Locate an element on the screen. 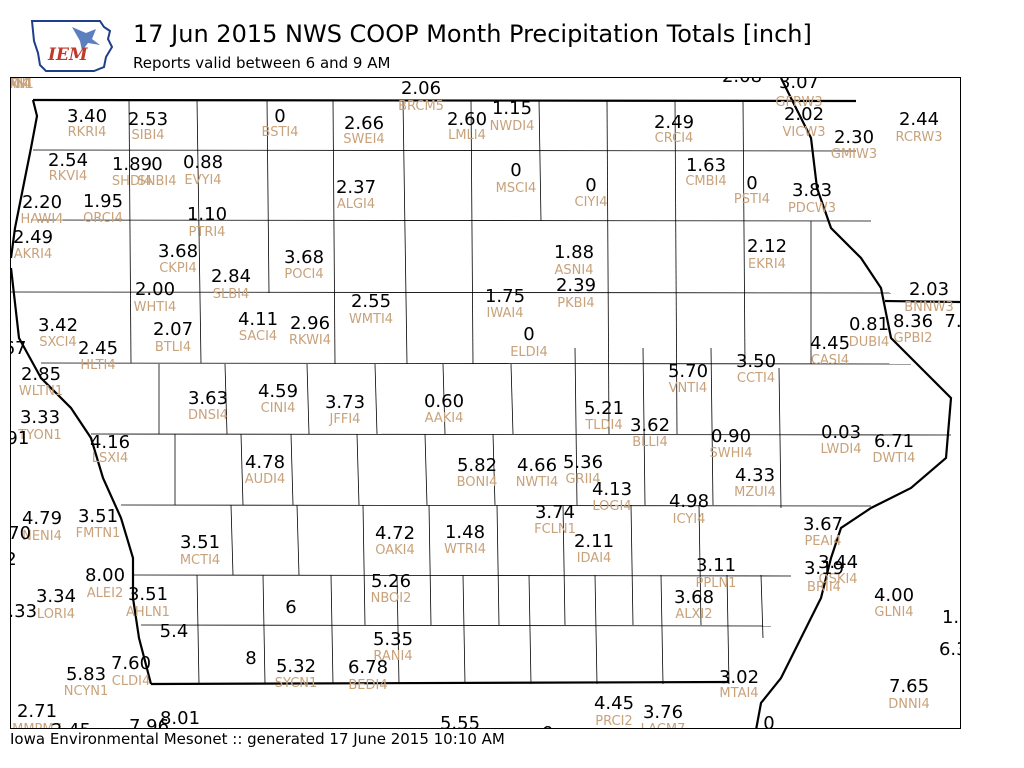  illinois-wisconsin-border is located at coordinates (922, 301).